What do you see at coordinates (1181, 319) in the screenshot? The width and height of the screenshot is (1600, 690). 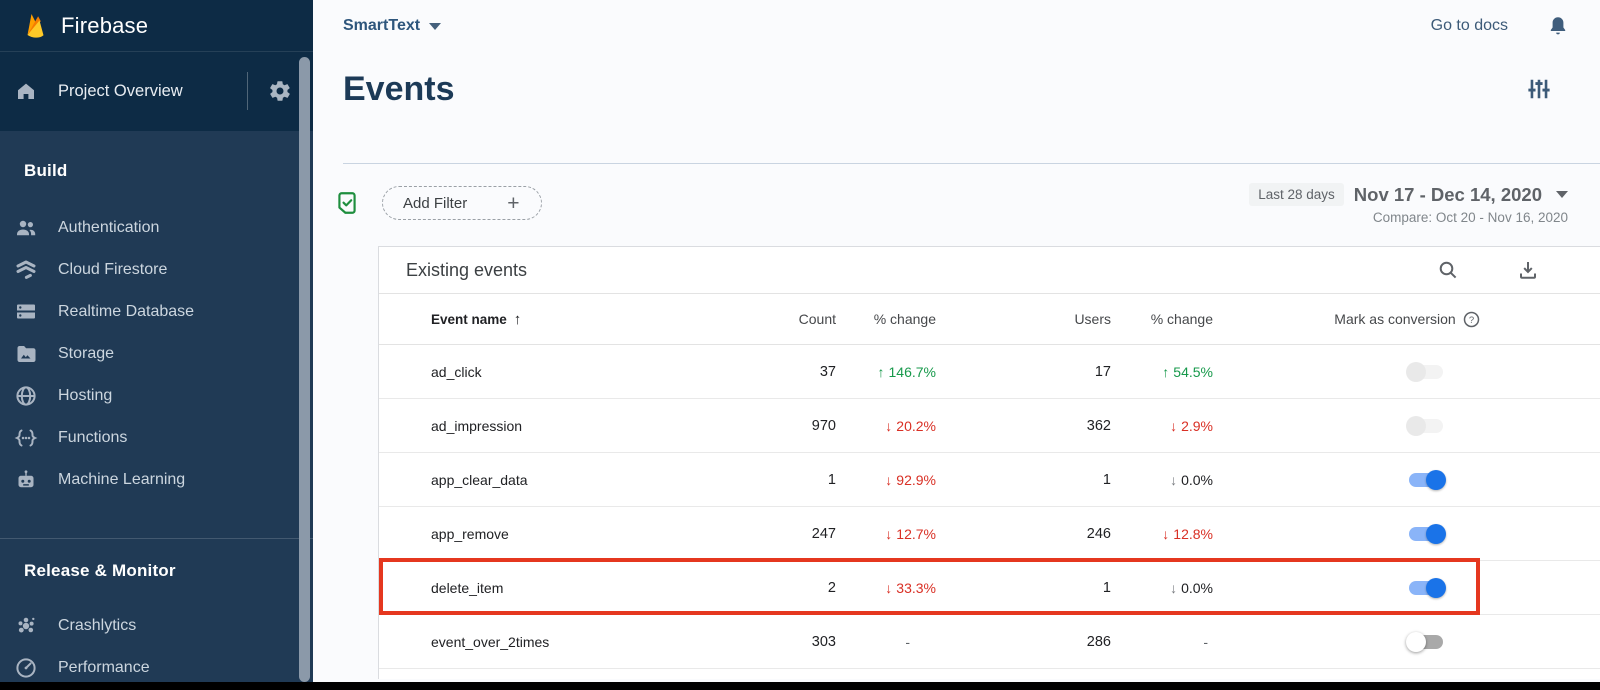 I see `column-users-pct-change: % change` at bounding box center [1181, 319].